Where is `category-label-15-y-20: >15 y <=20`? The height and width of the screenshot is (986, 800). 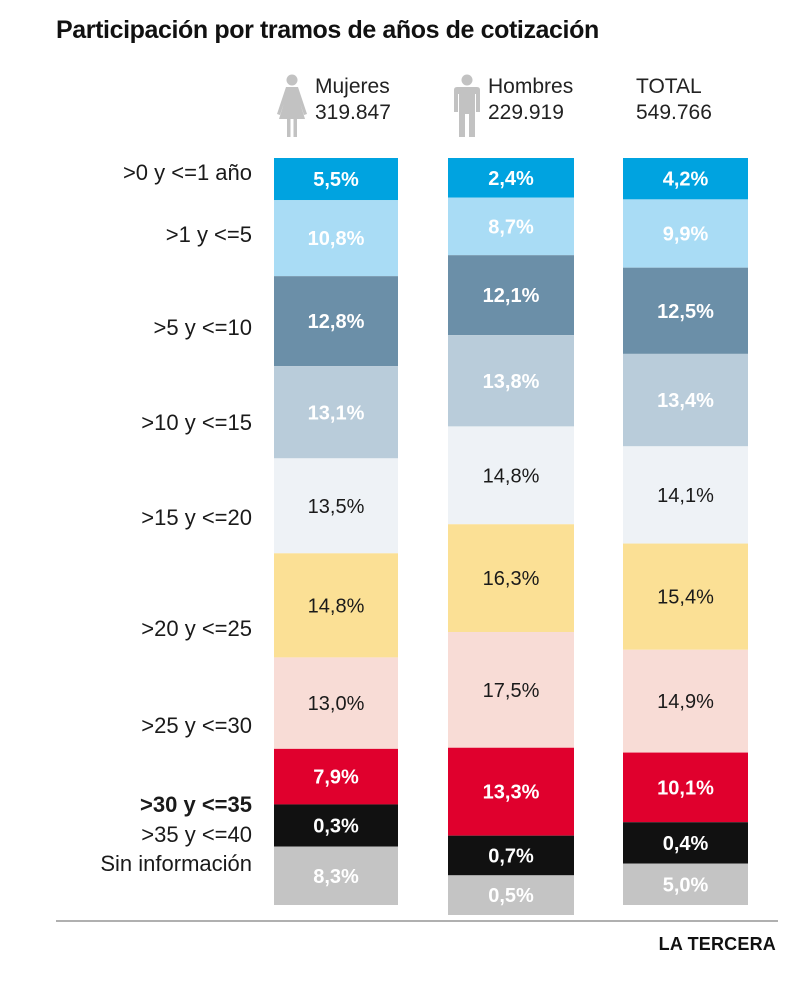 category-label-15-y-20: >15 y <=20 is located at coordinates (196, 517).